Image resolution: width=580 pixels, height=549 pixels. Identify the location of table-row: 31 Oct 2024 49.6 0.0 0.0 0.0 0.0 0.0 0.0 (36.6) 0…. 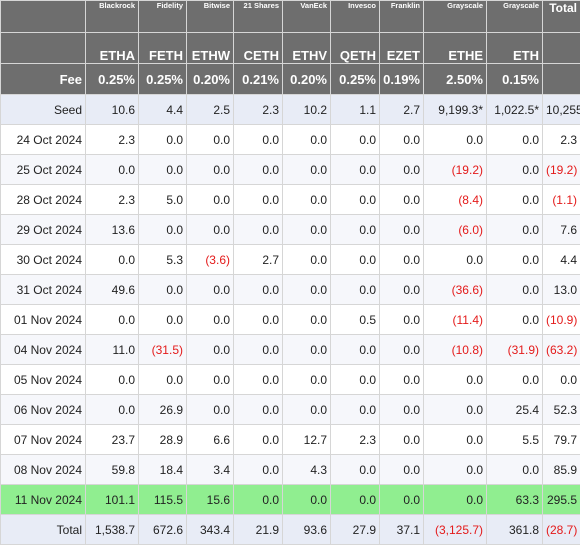
(290, 289).